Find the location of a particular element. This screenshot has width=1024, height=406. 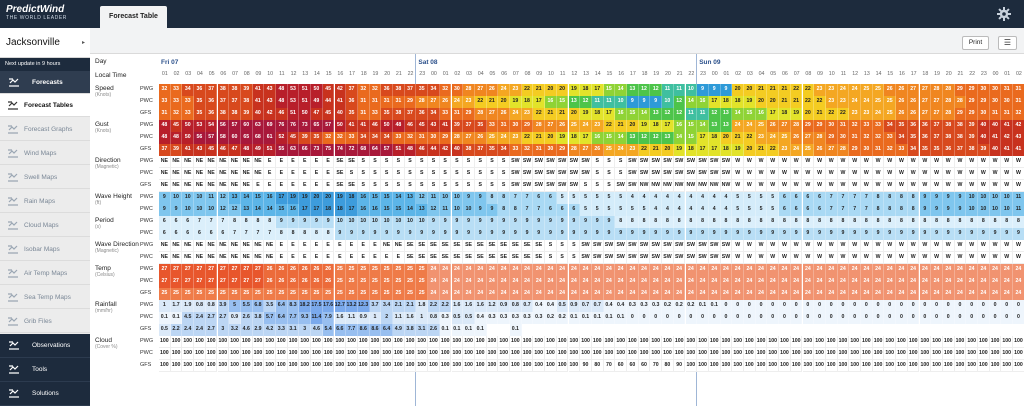

table-cell: 51 is located at coordinates (270, 150).